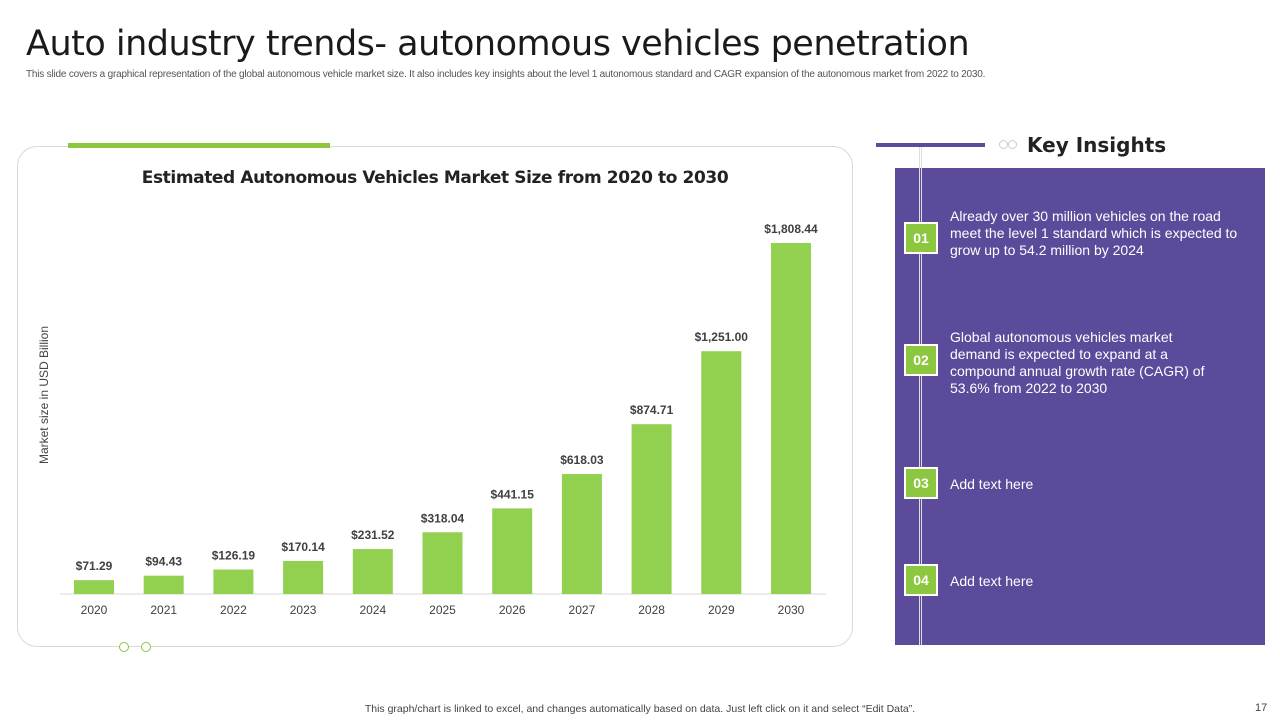  I want to click on x-tick-label: 2023, so click(303, 610).